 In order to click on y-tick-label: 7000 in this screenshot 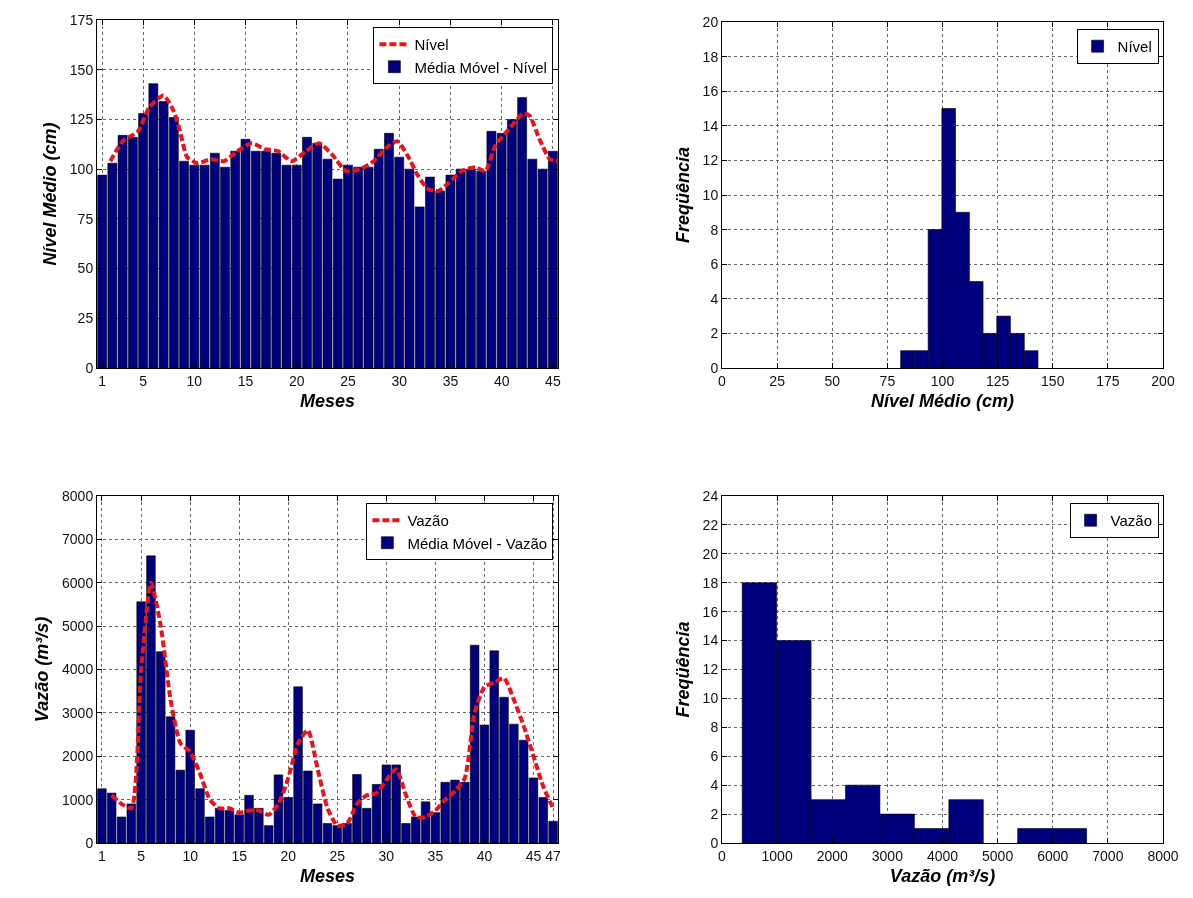, I will do `click(78, 539)`.